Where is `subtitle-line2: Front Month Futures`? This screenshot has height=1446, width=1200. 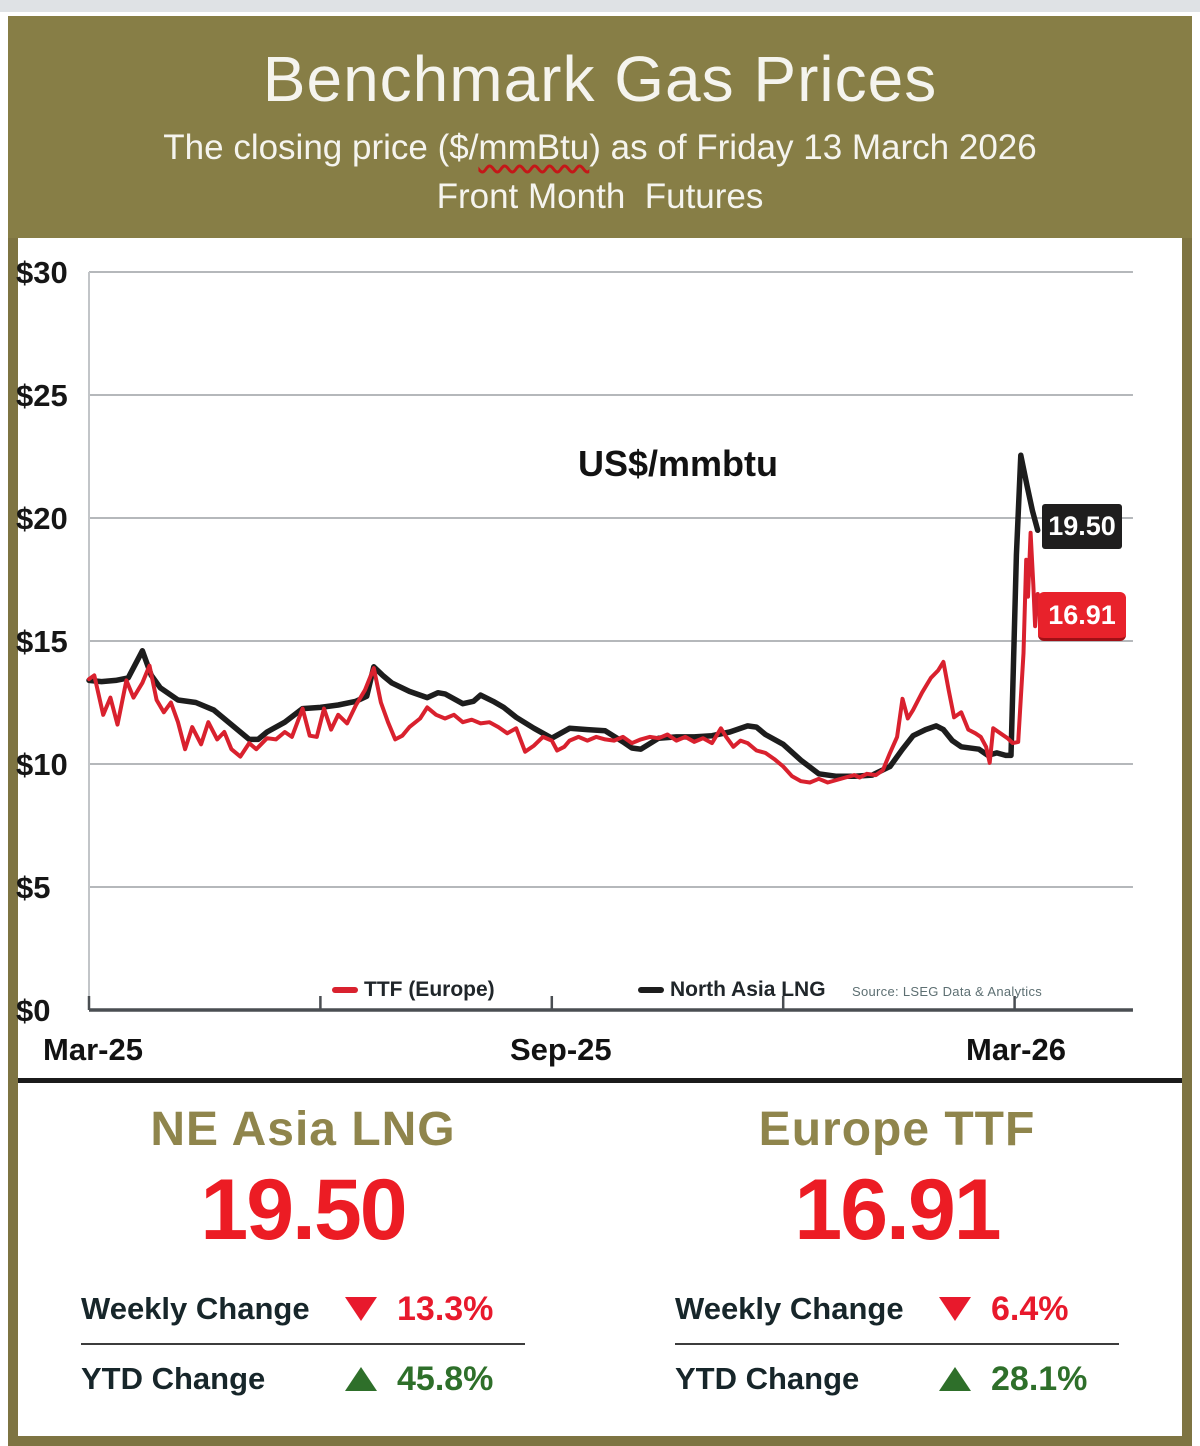 subtitle-line2: Front Month Futures is located at coordinates (600, 196).